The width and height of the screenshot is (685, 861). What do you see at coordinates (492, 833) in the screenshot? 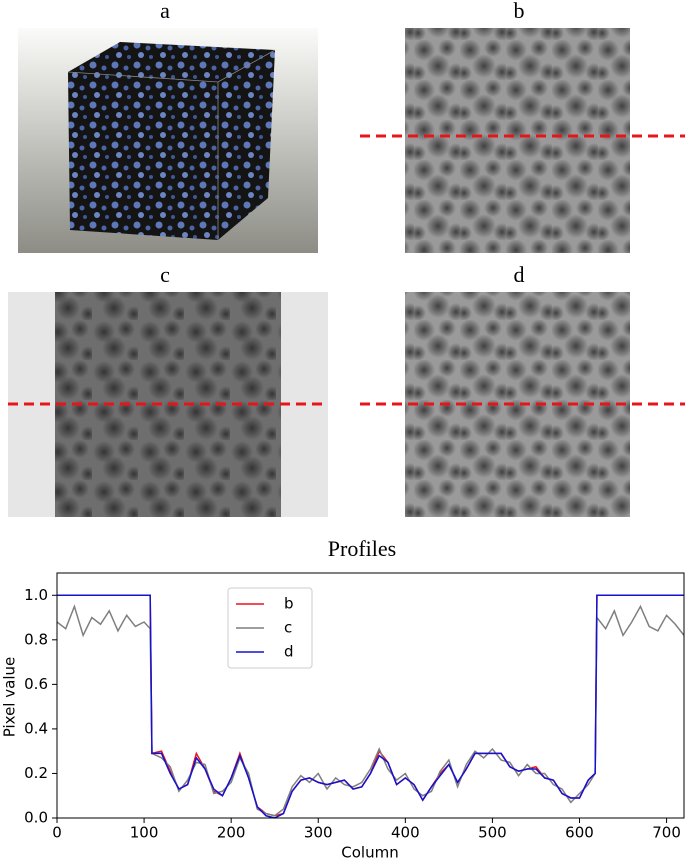
I see `x-tick-label: 500` at bounding box center [492, 833].